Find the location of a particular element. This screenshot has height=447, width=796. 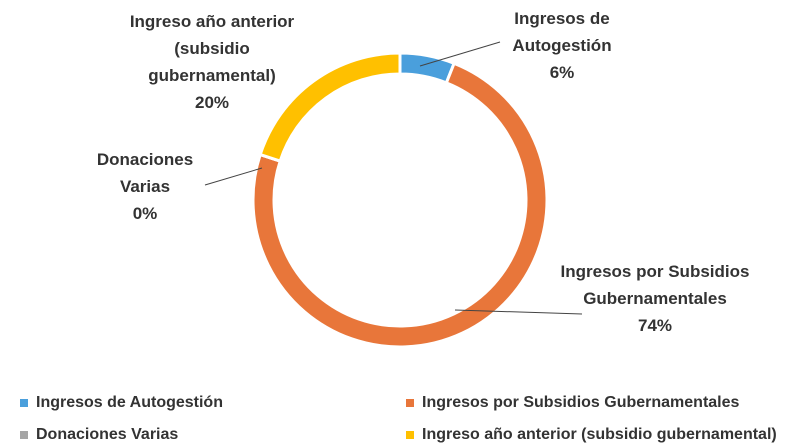

legend-item: Donaciones Varias is located at coordinates (99, 435).